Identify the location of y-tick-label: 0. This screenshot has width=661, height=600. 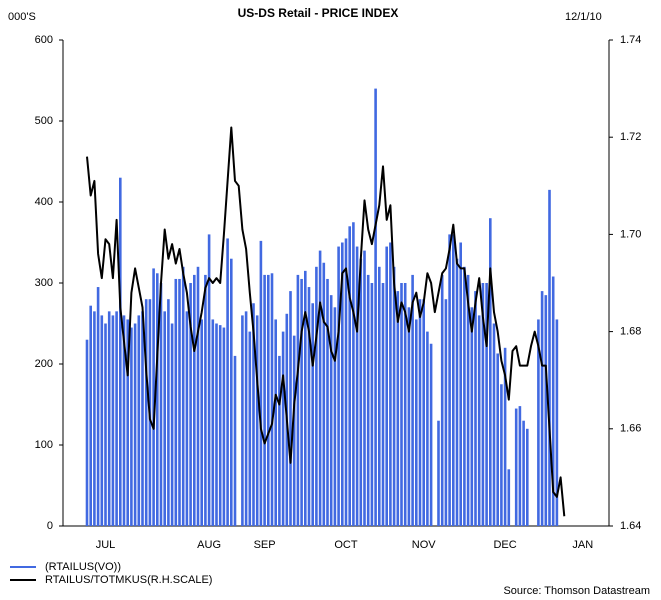
(50, 526).